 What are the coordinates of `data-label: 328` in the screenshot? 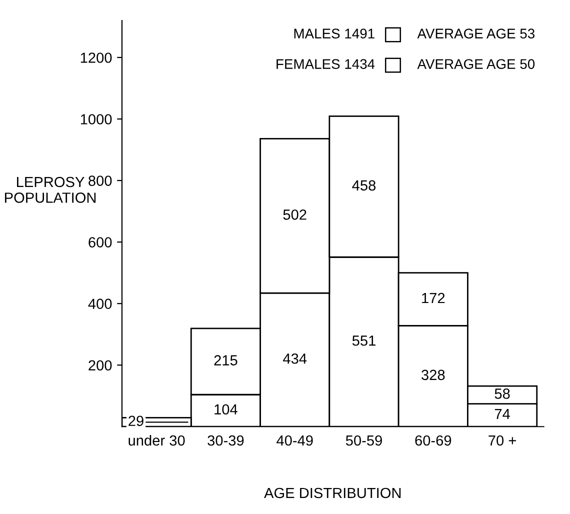 It's located at (433, 375).